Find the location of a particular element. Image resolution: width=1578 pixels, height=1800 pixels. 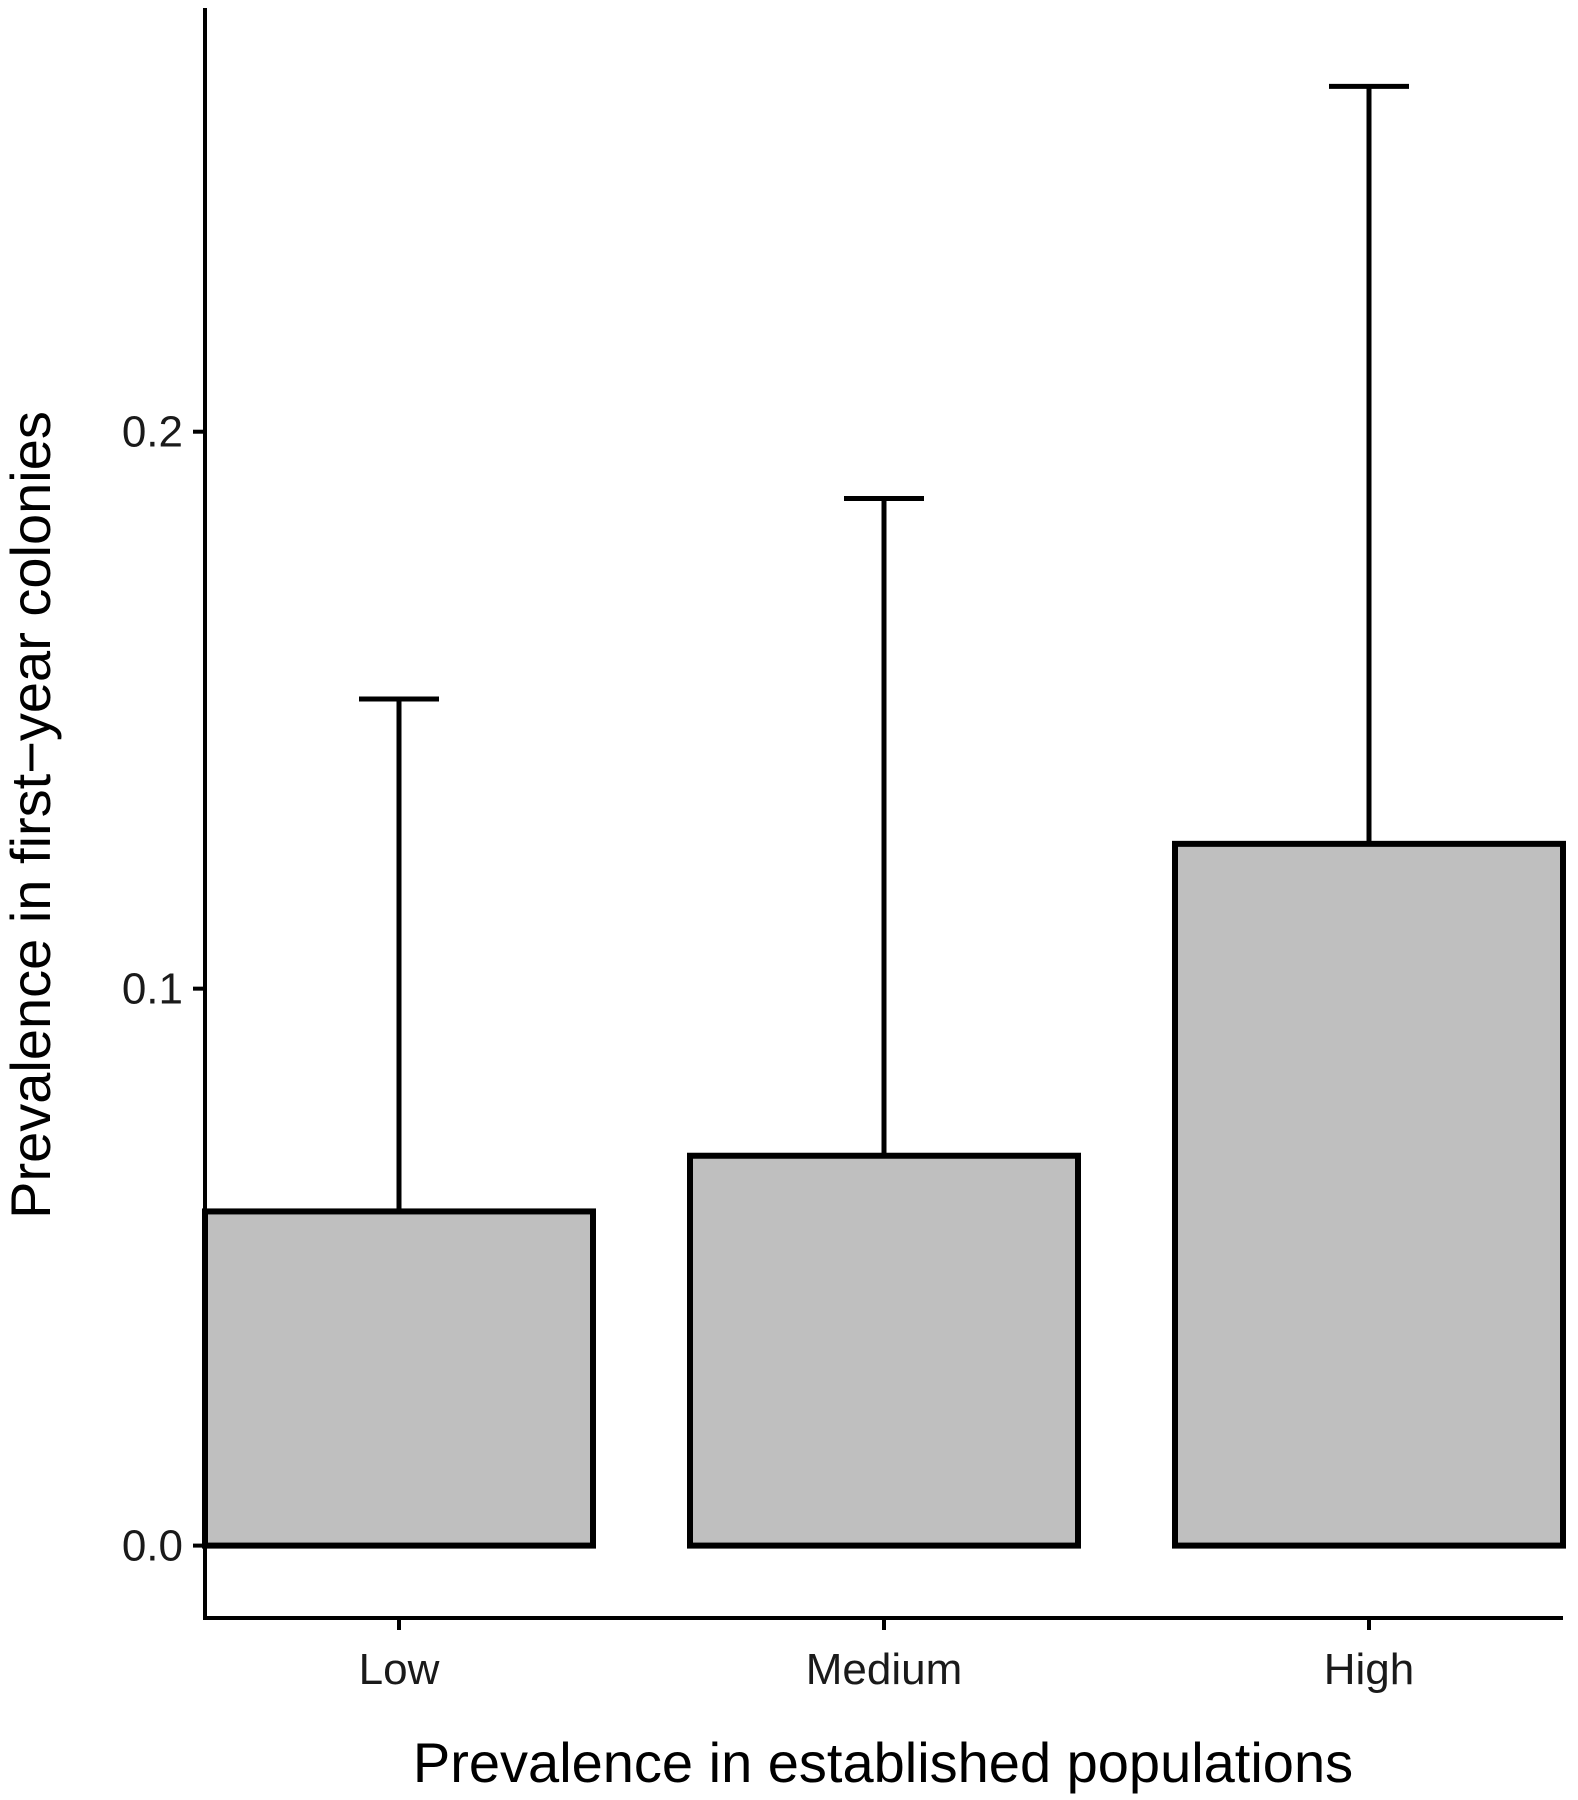

bar-low is located at coordinates (399, 1378).